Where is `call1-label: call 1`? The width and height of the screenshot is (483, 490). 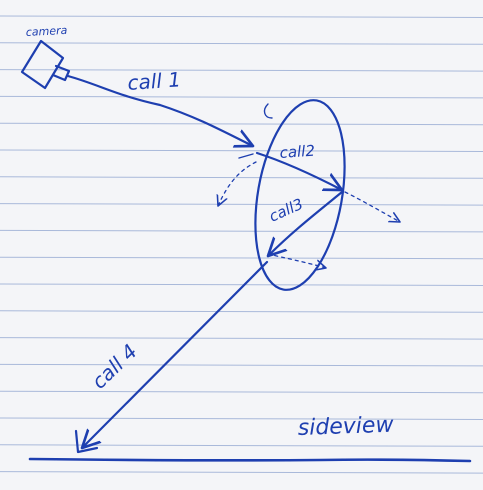 call1-label: call 1 is located at coordinates (154, 81).